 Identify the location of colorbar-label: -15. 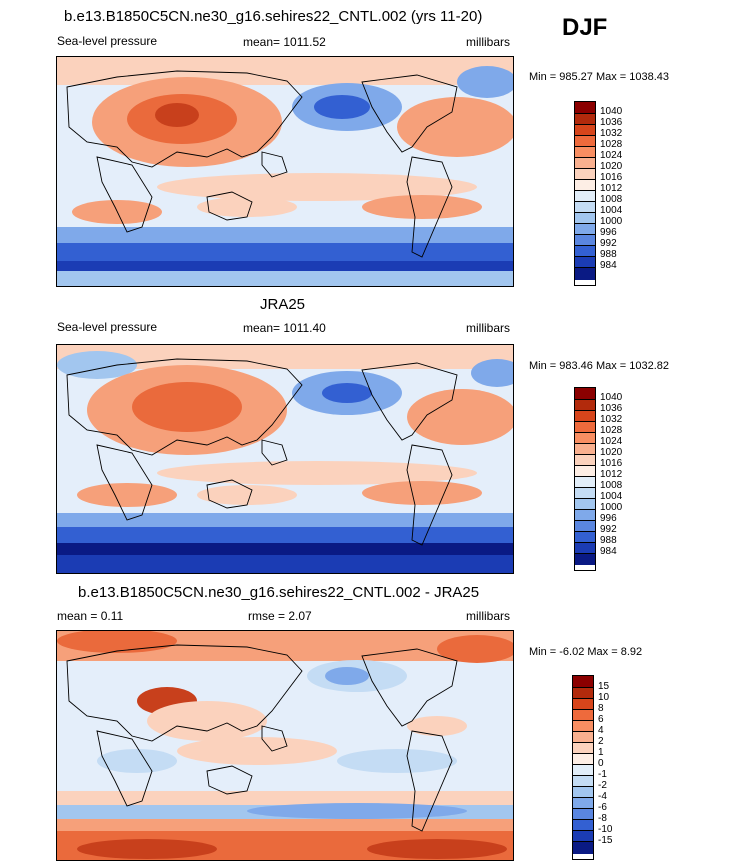
(605, 840).